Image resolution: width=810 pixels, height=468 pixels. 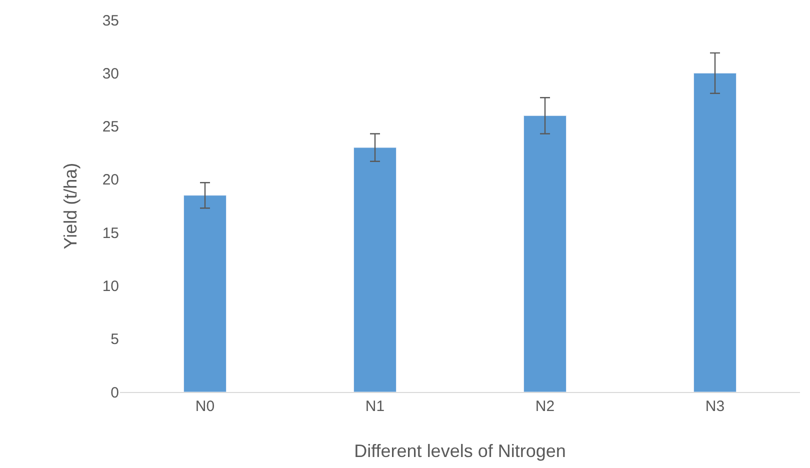 I want to click on y-tick-label: 10, so click(x=110, y=286).